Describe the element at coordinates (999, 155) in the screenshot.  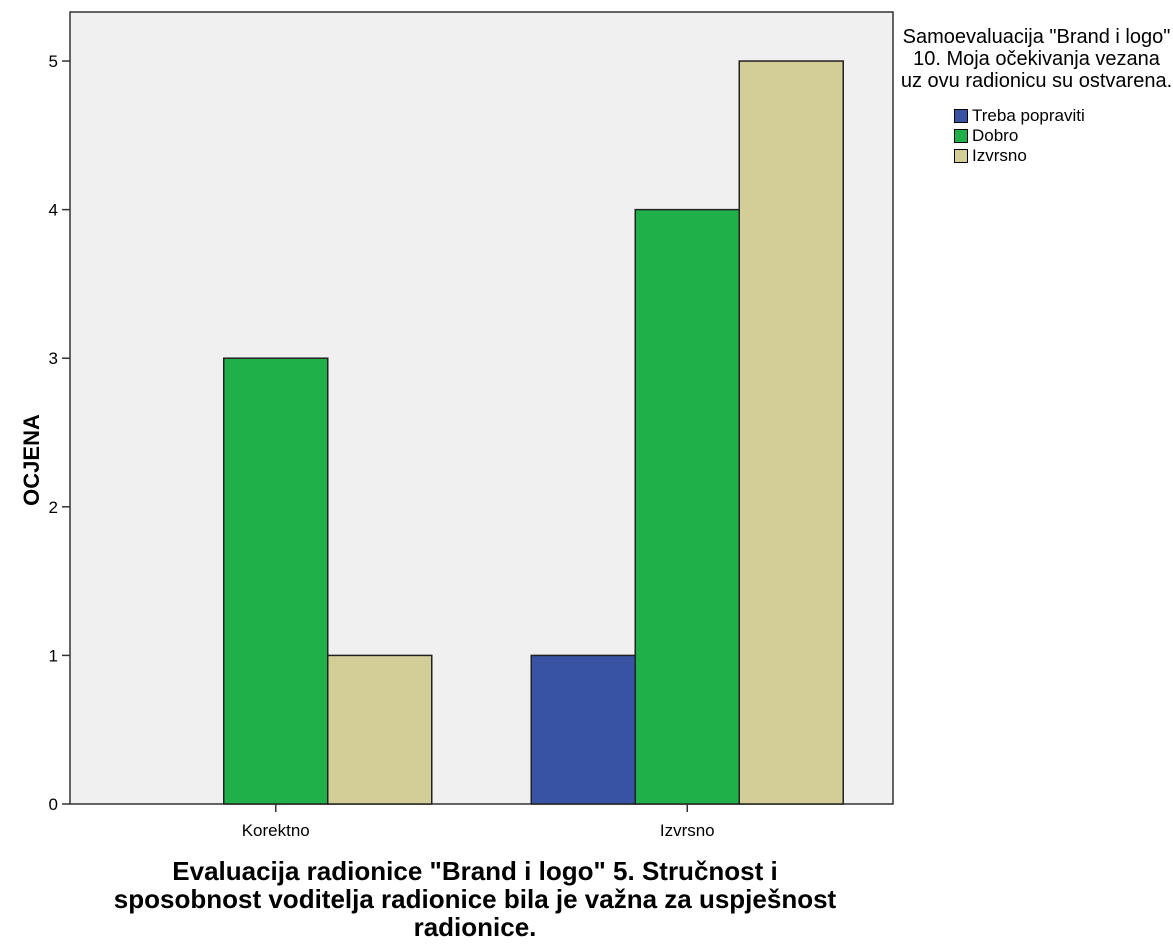
I see `legend-label-izvrsno: Izvrsno` at that location.